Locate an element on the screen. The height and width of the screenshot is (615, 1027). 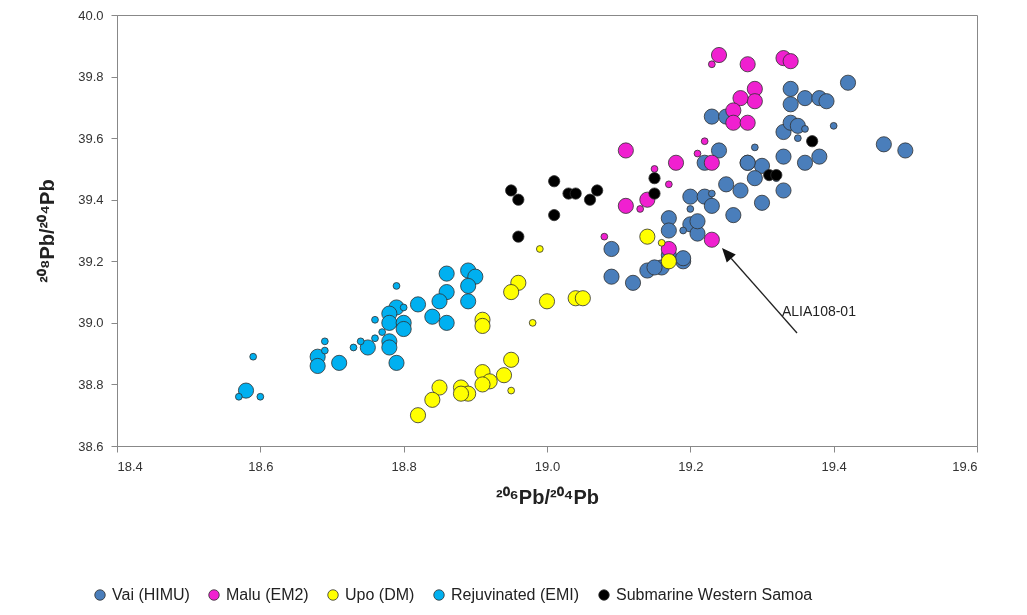
x-tick-label: 19.0 is located at coordinates (547, 466).